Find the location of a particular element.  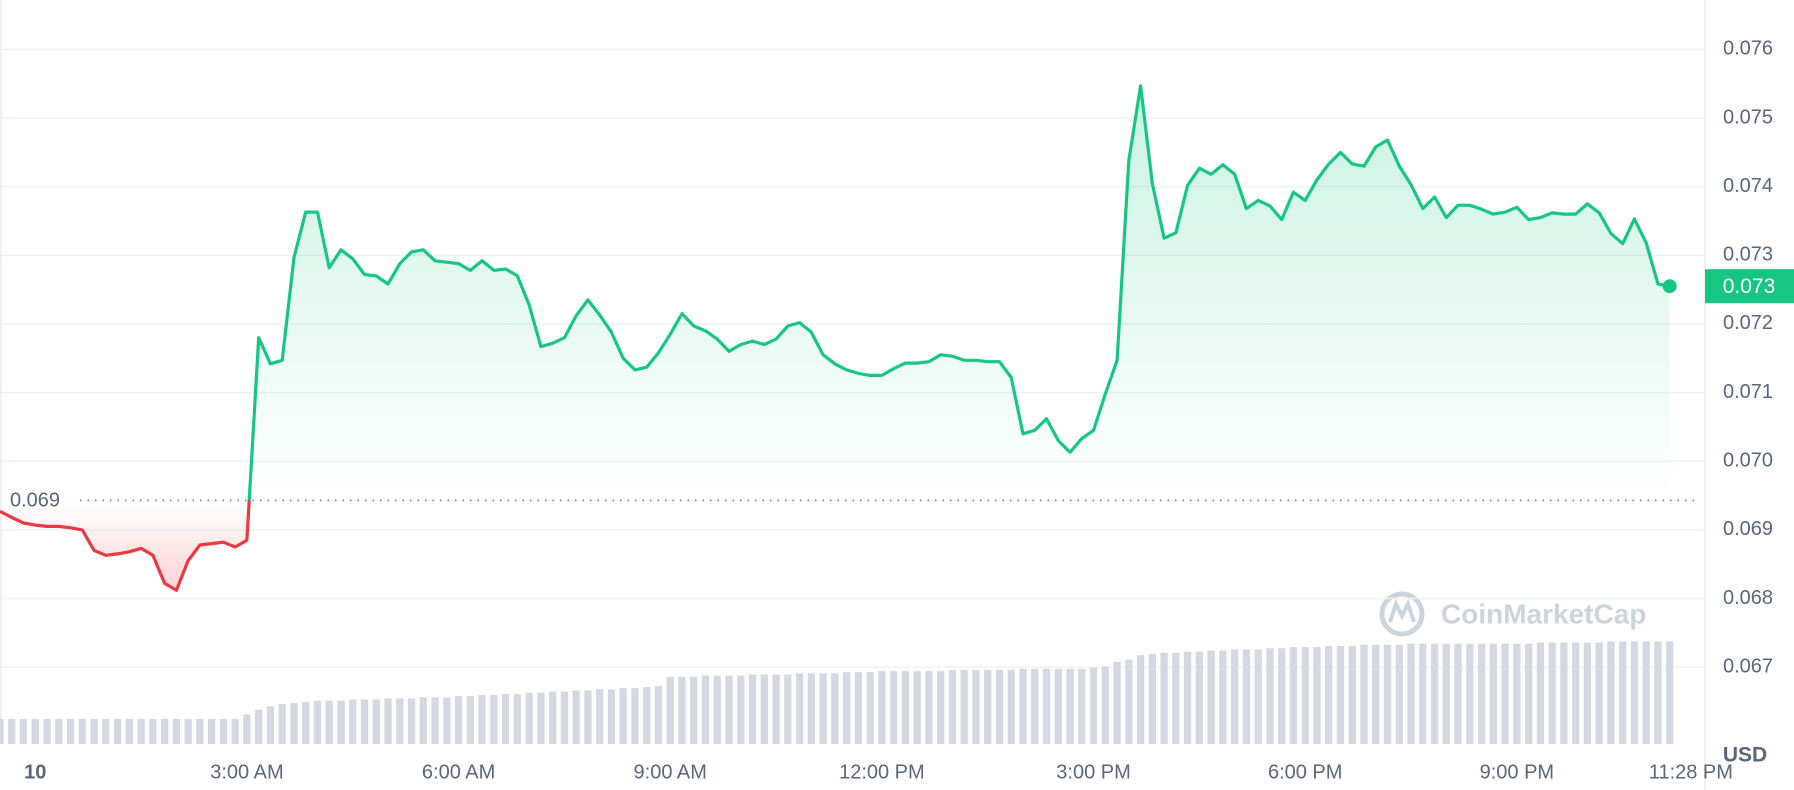

watermark-logo-mark is located at coordinates (1402, 610).